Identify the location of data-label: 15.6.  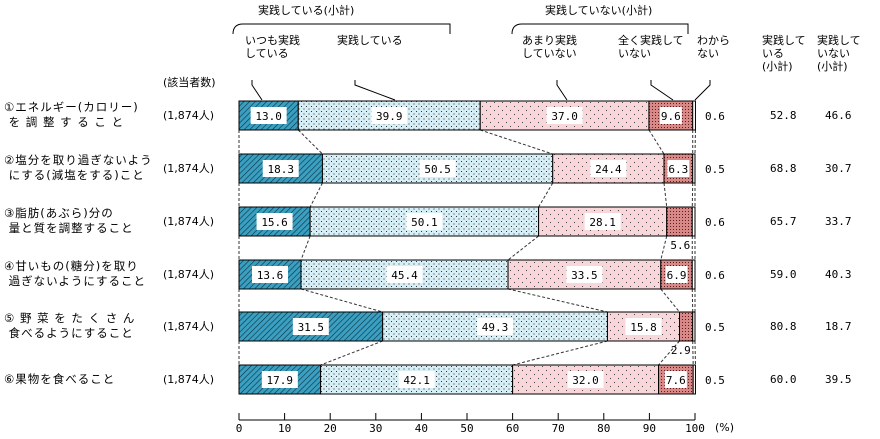
(274, 222).